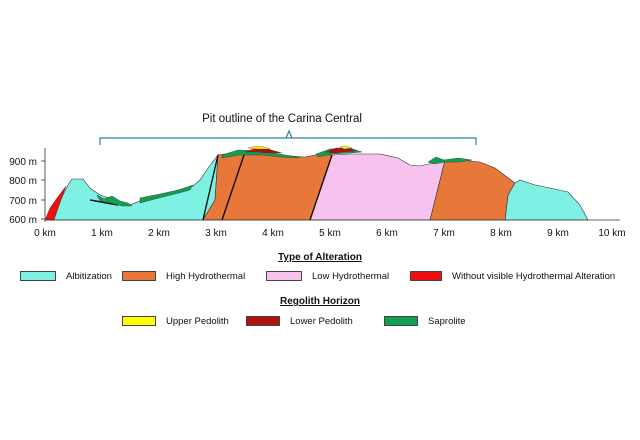 This screenshot has width=640, height=440. I want to click on x-tick-label: 9 km, so click(558, 233).